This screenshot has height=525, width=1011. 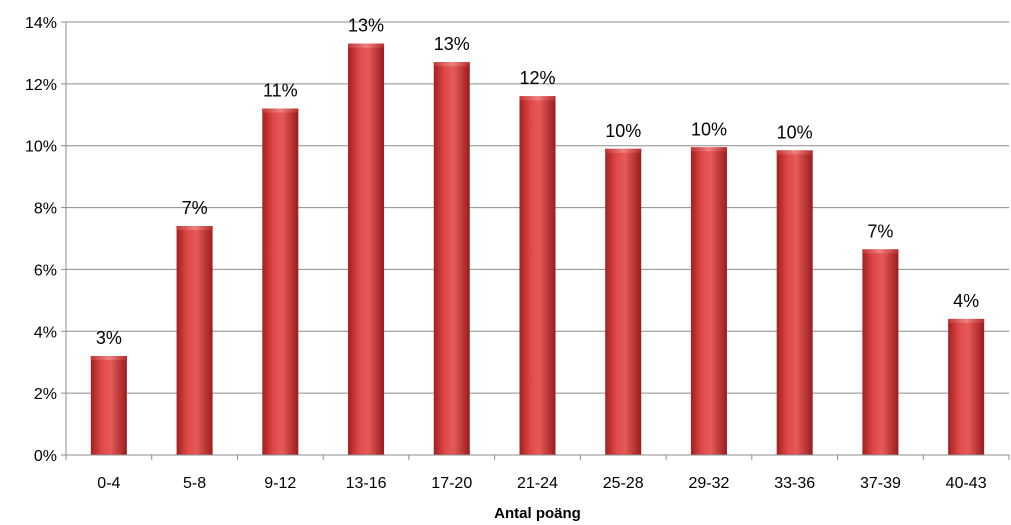 I want to click on y-tick-label: 8%, so click(x=45, y=209).